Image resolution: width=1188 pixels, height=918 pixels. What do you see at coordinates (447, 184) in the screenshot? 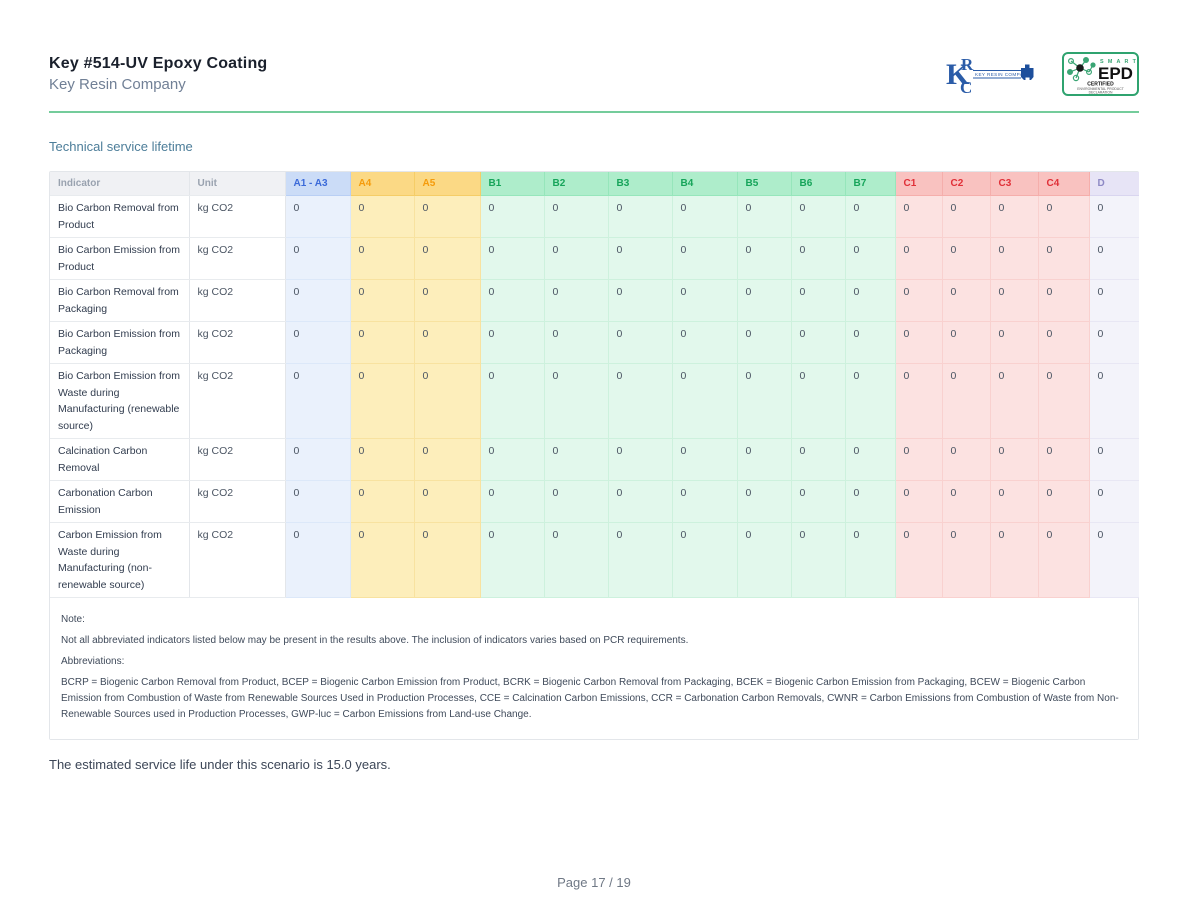
I see `column-header-a5: A5` at bounding box center [447, 184].